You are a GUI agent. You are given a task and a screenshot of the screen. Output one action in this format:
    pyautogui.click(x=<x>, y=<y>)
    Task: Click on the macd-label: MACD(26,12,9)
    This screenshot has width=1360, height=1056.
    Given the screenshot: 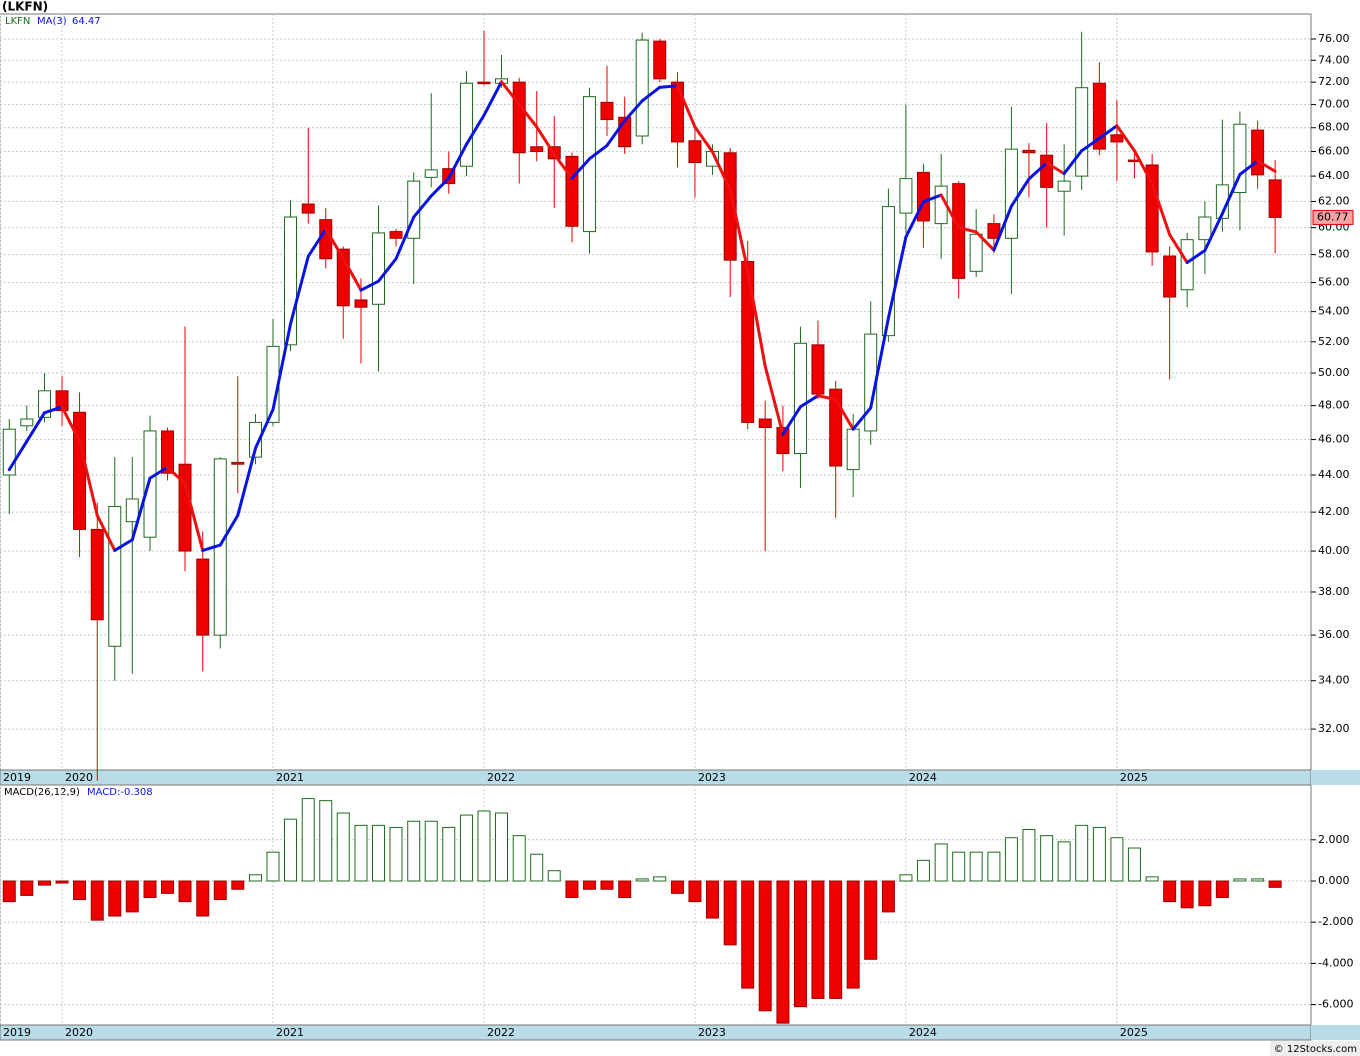 What is the action you would take?
    pyautogui.click(x=42, y=792)
    